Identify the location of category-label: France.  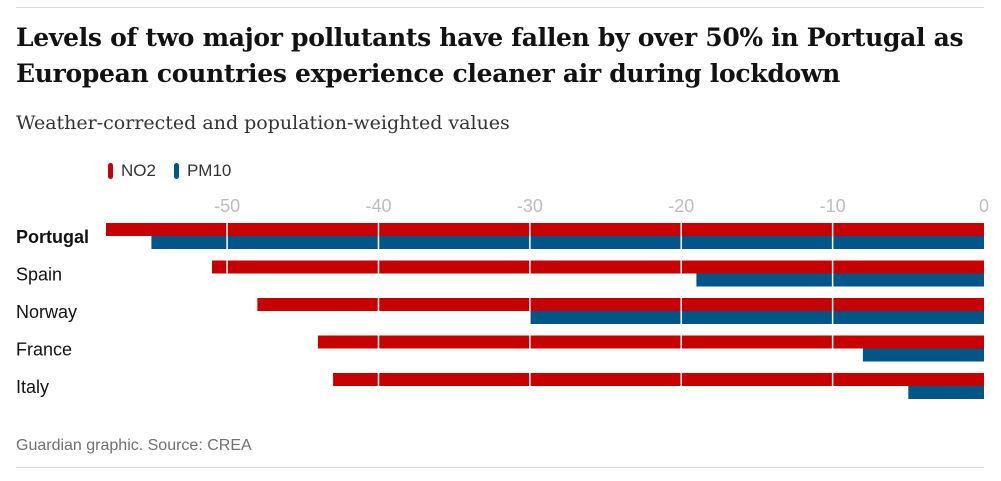
(44, 350).